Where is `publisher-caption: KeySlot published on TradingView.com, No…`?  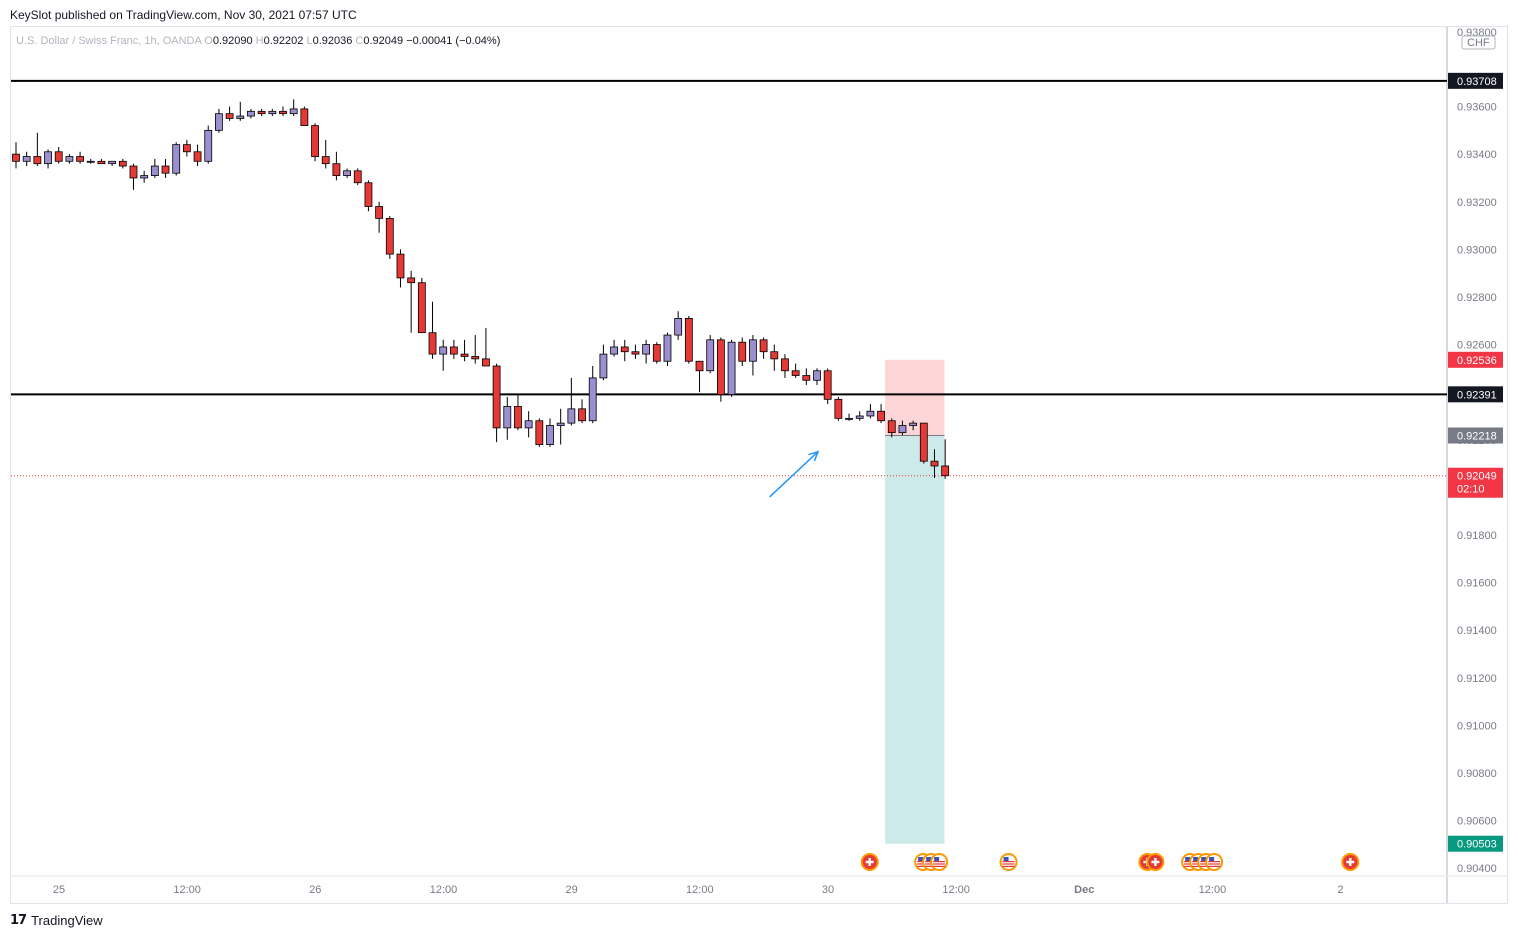
publisher-caption: KeySlot published on TradingView.com, No… is located at coordinates (183, 15).